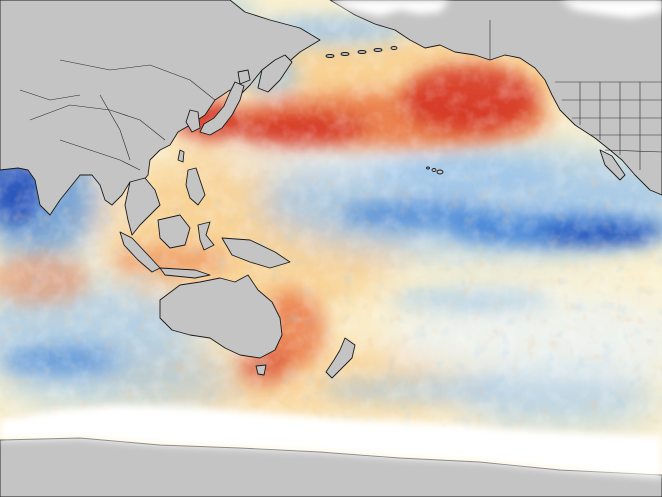 This screenshot has width=662, height=497. What do you see at coordinates (340, 358) in the screenshot?
I see `new-zealand` at bounding box center [340, 358].